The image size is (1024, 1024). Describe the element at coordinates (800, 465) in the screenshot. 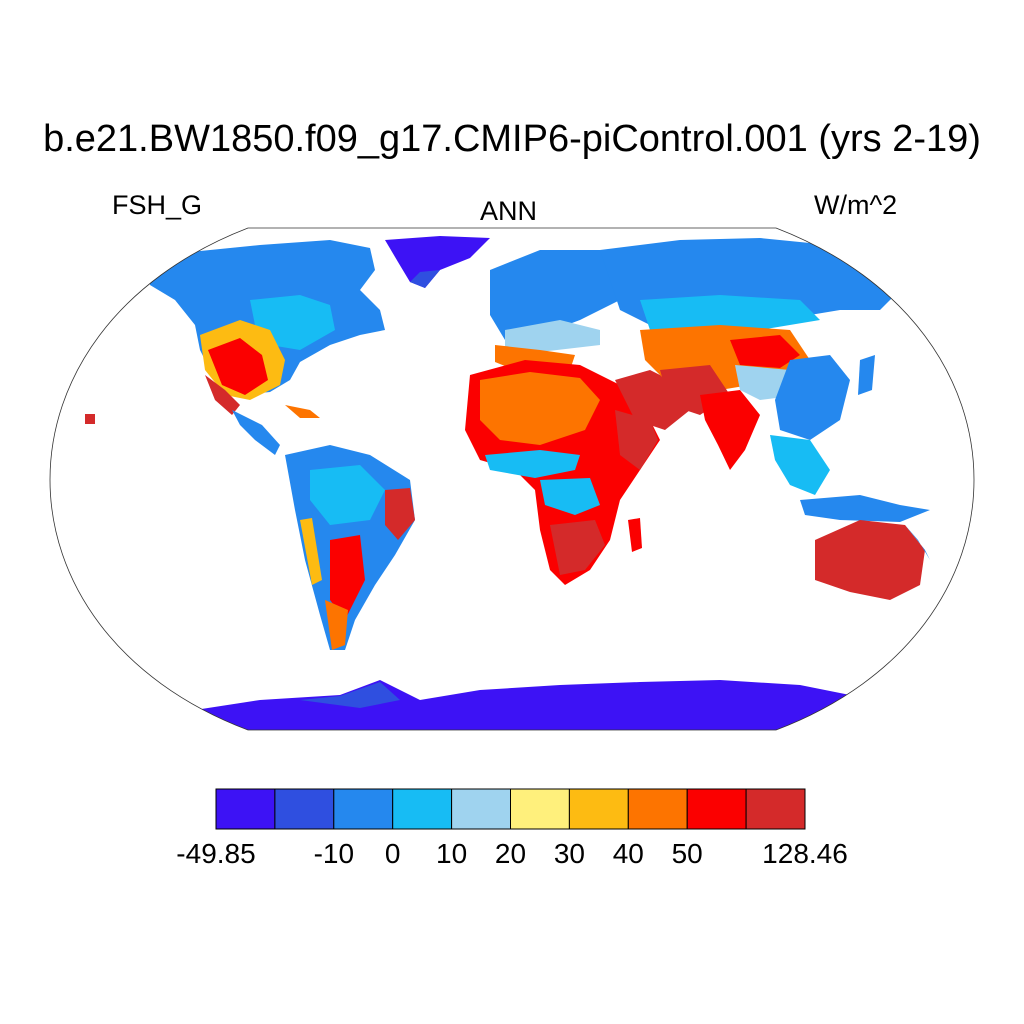

I see `southeast-asia-region` at that location.